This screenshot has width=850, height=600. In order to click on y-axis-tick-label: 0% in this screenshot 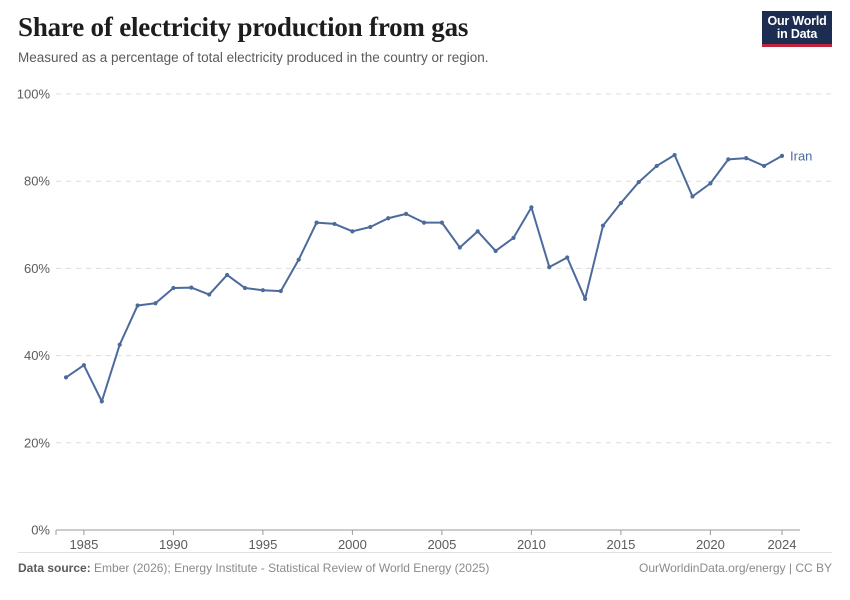, I will do `click(40, 530)`.